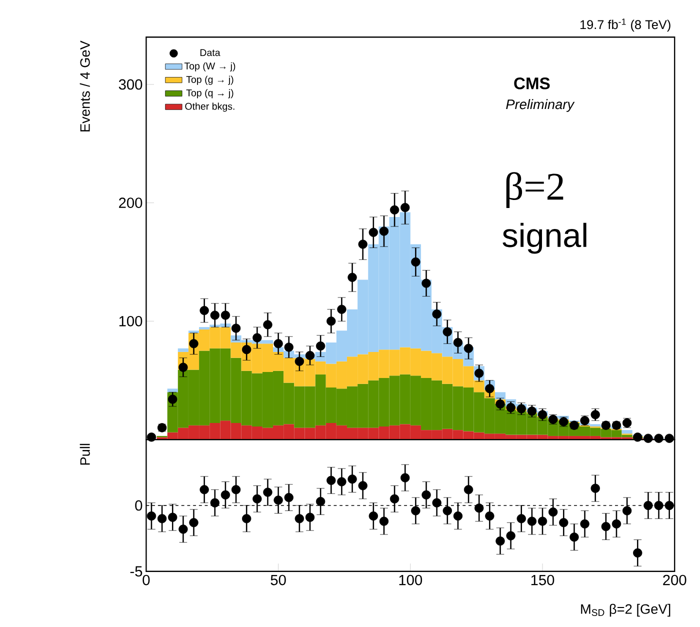 This screenshot has width=700, height=627. I want to click on x-tick-label: 50, so click(278, 580).